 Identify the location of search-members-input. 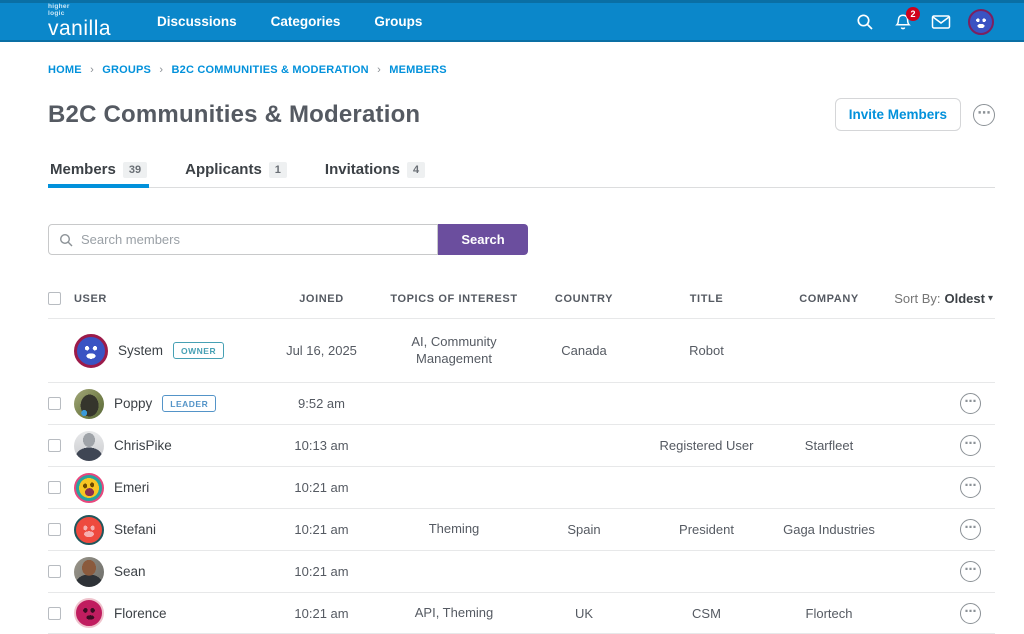
(254, 239).